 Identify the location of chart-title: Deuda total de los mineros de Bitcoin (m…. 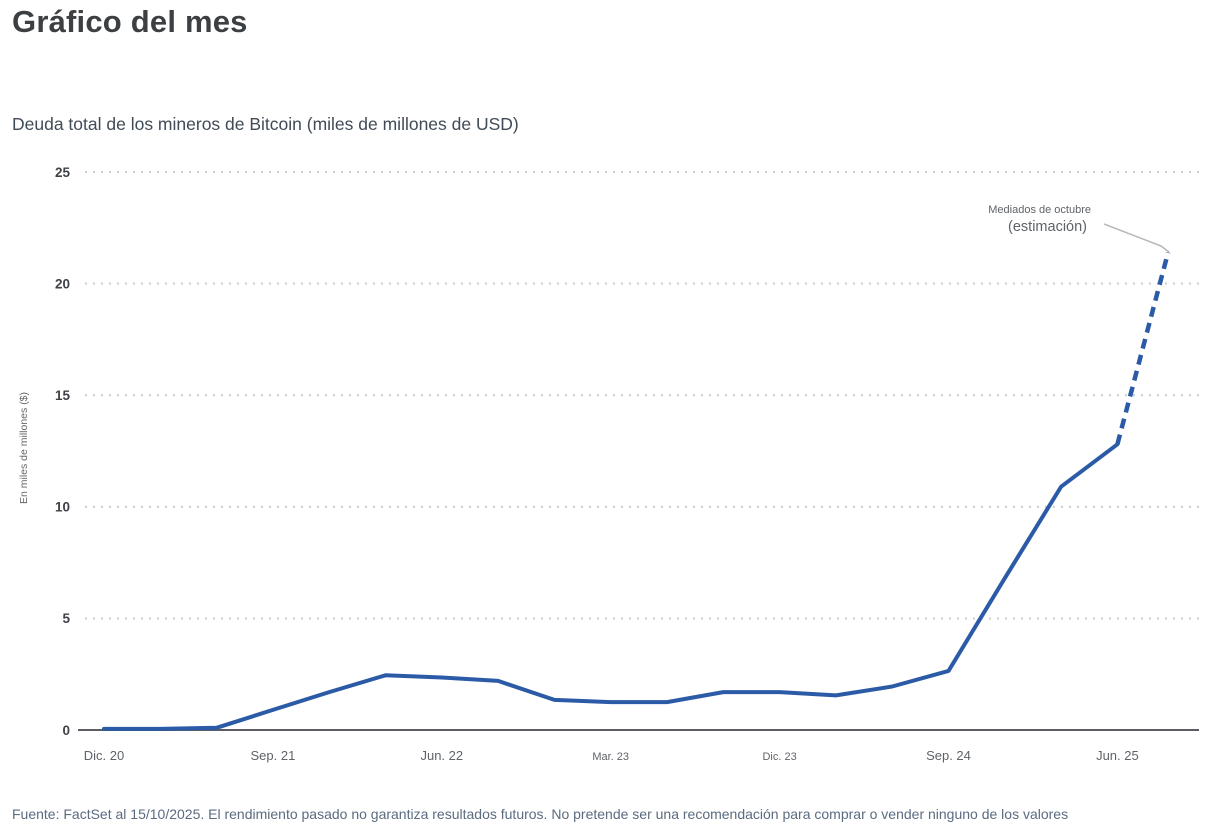
(265, 124).